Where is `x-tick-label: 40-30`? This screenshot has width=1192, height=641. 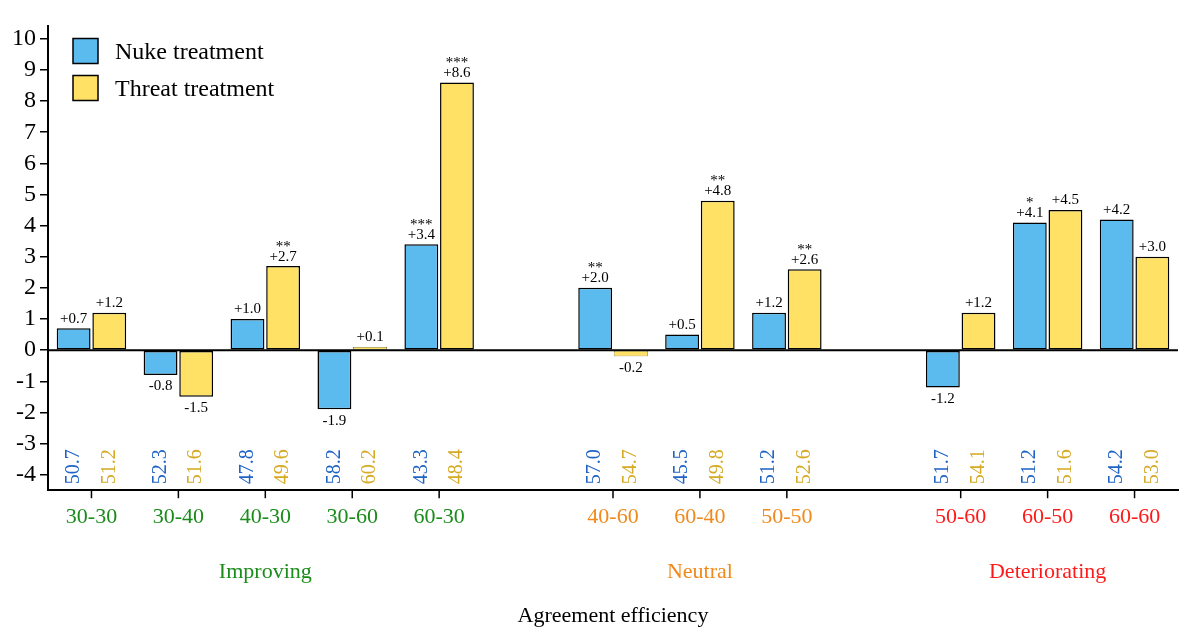
x-tick-label: 40-30 is located at coordinates (265, 516).